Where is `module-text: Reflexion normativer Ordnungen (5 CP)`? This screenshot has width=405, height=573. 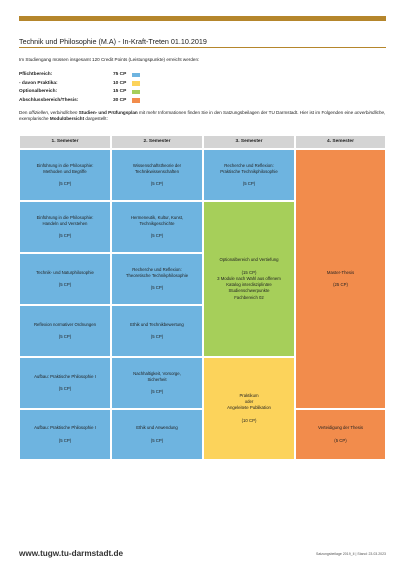 module-text: Reflexion normativer Ordnungen (5 CP) is located at coordinates (65, 330).